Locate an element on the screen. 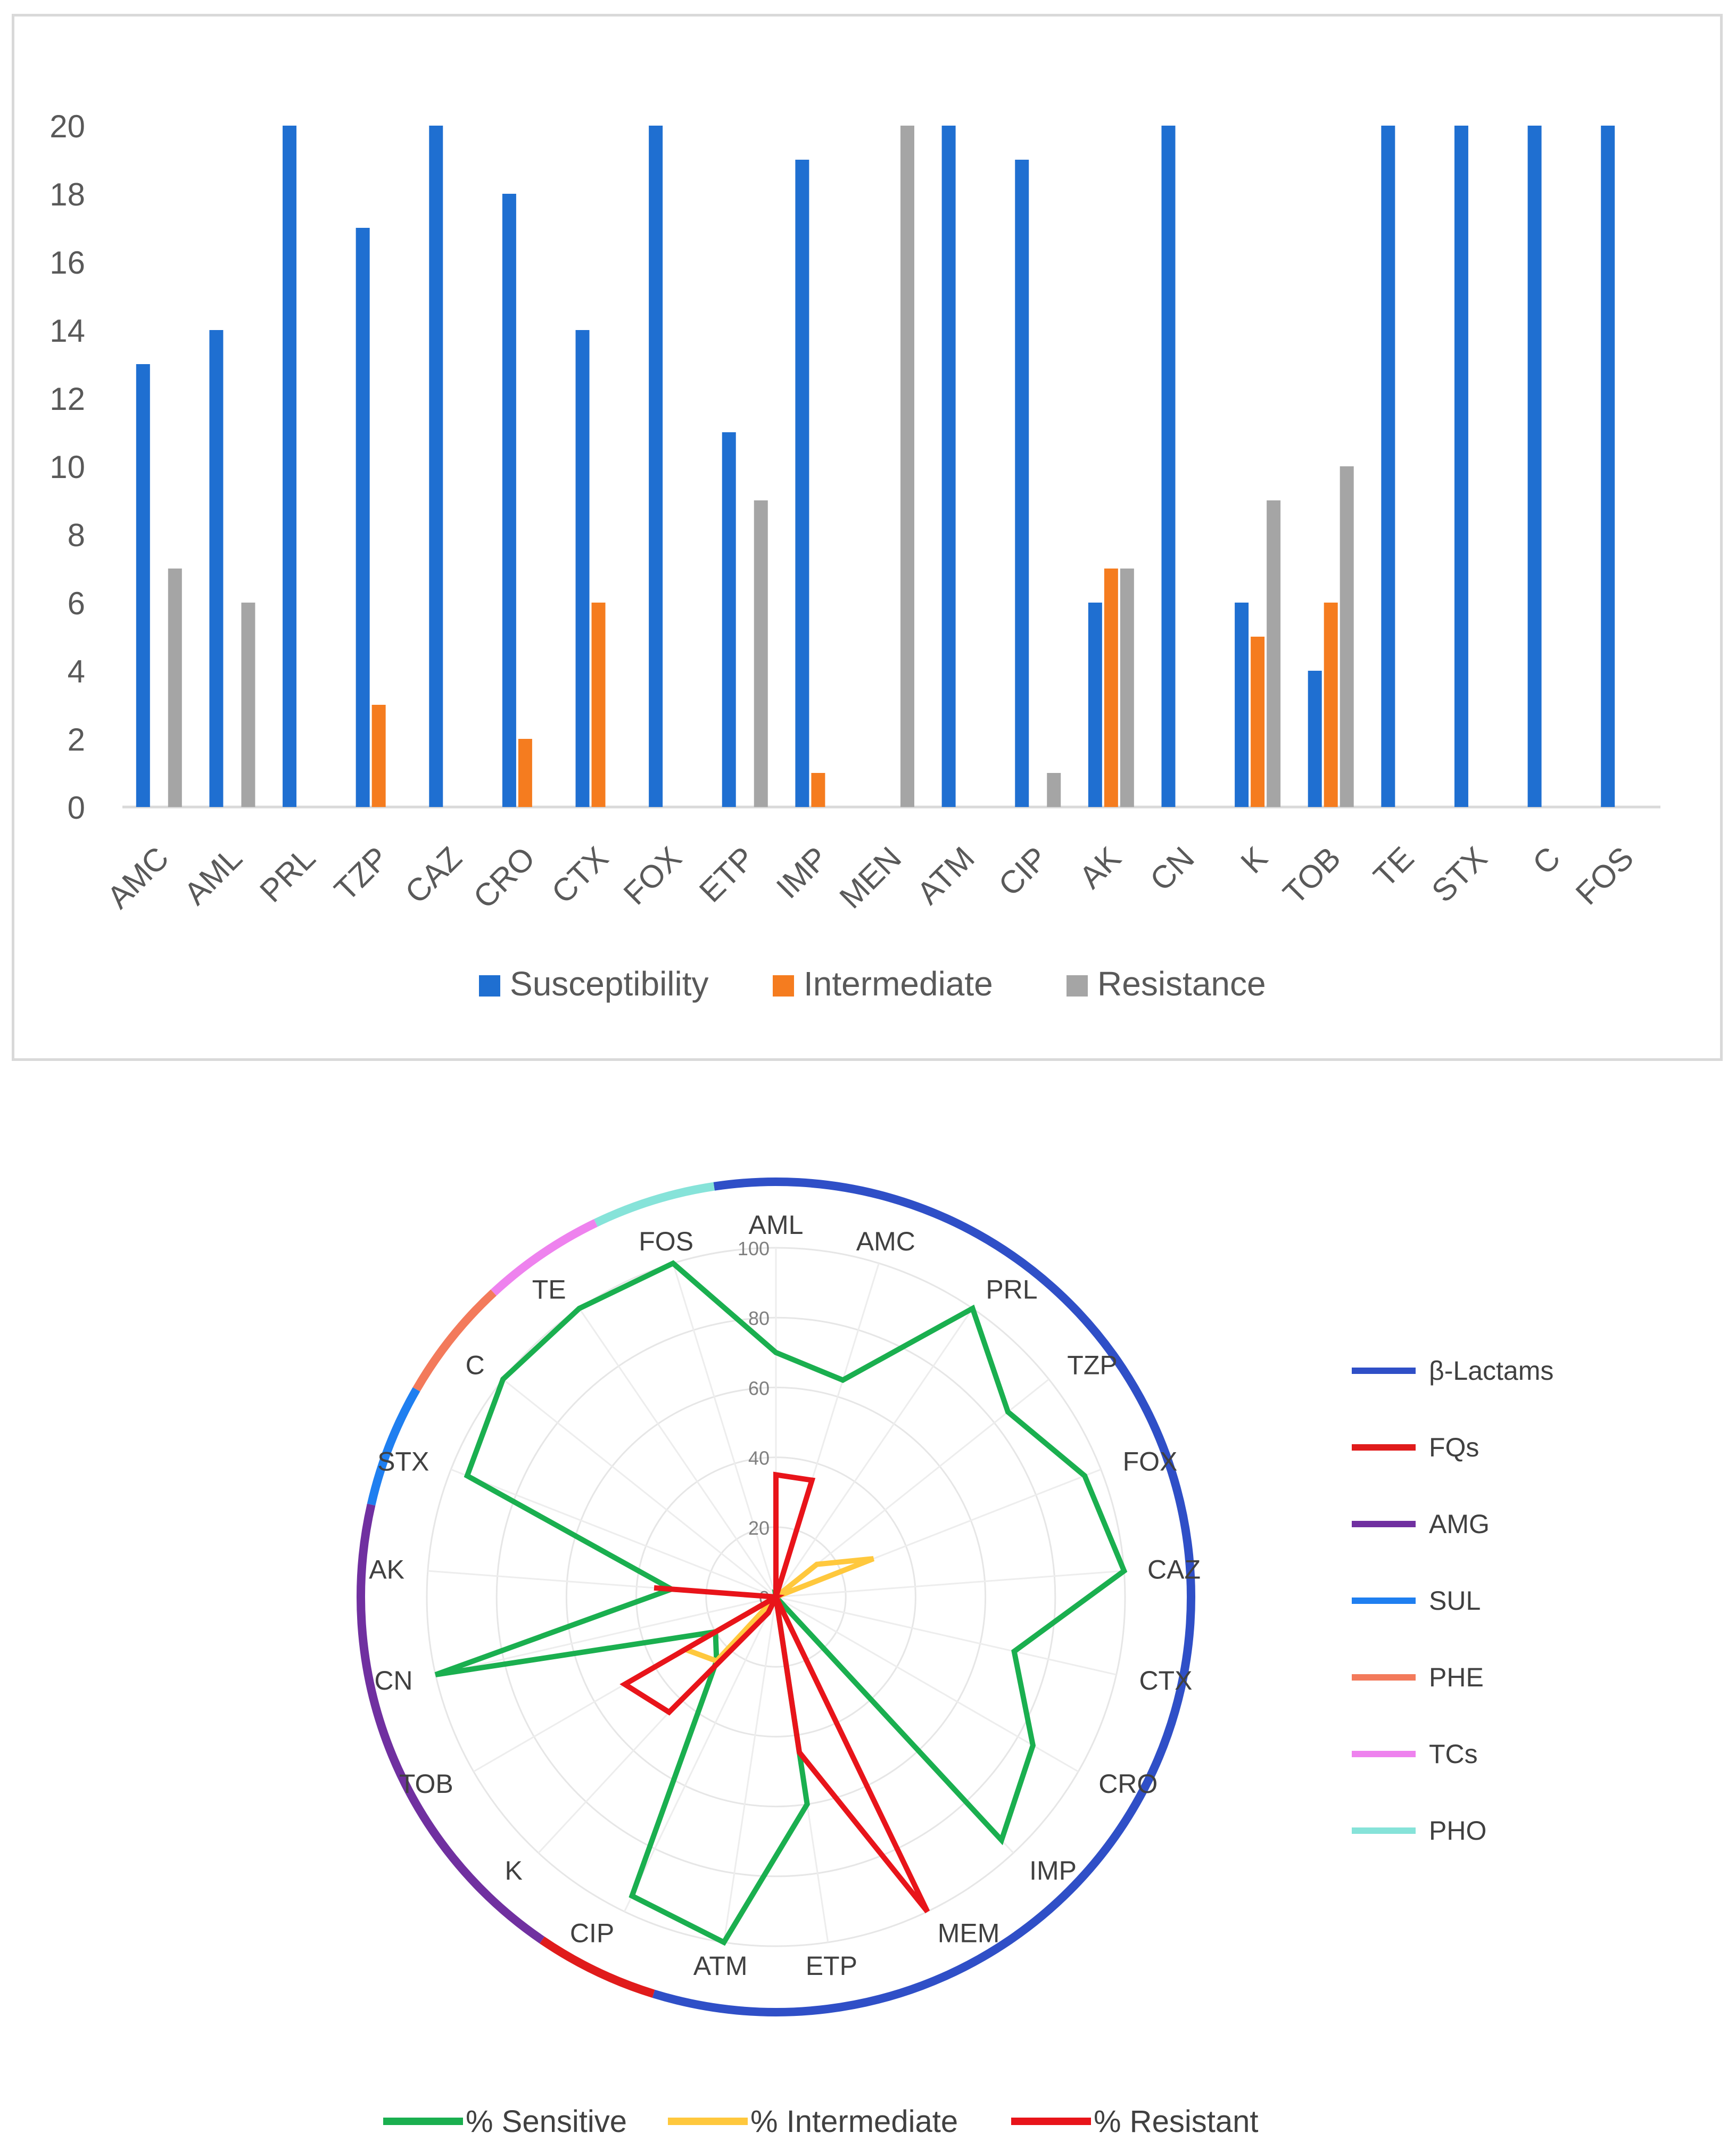 This screenshot has width=1736, height=2149. r-tick-label: 20 is located at coordinates (759, 1528).